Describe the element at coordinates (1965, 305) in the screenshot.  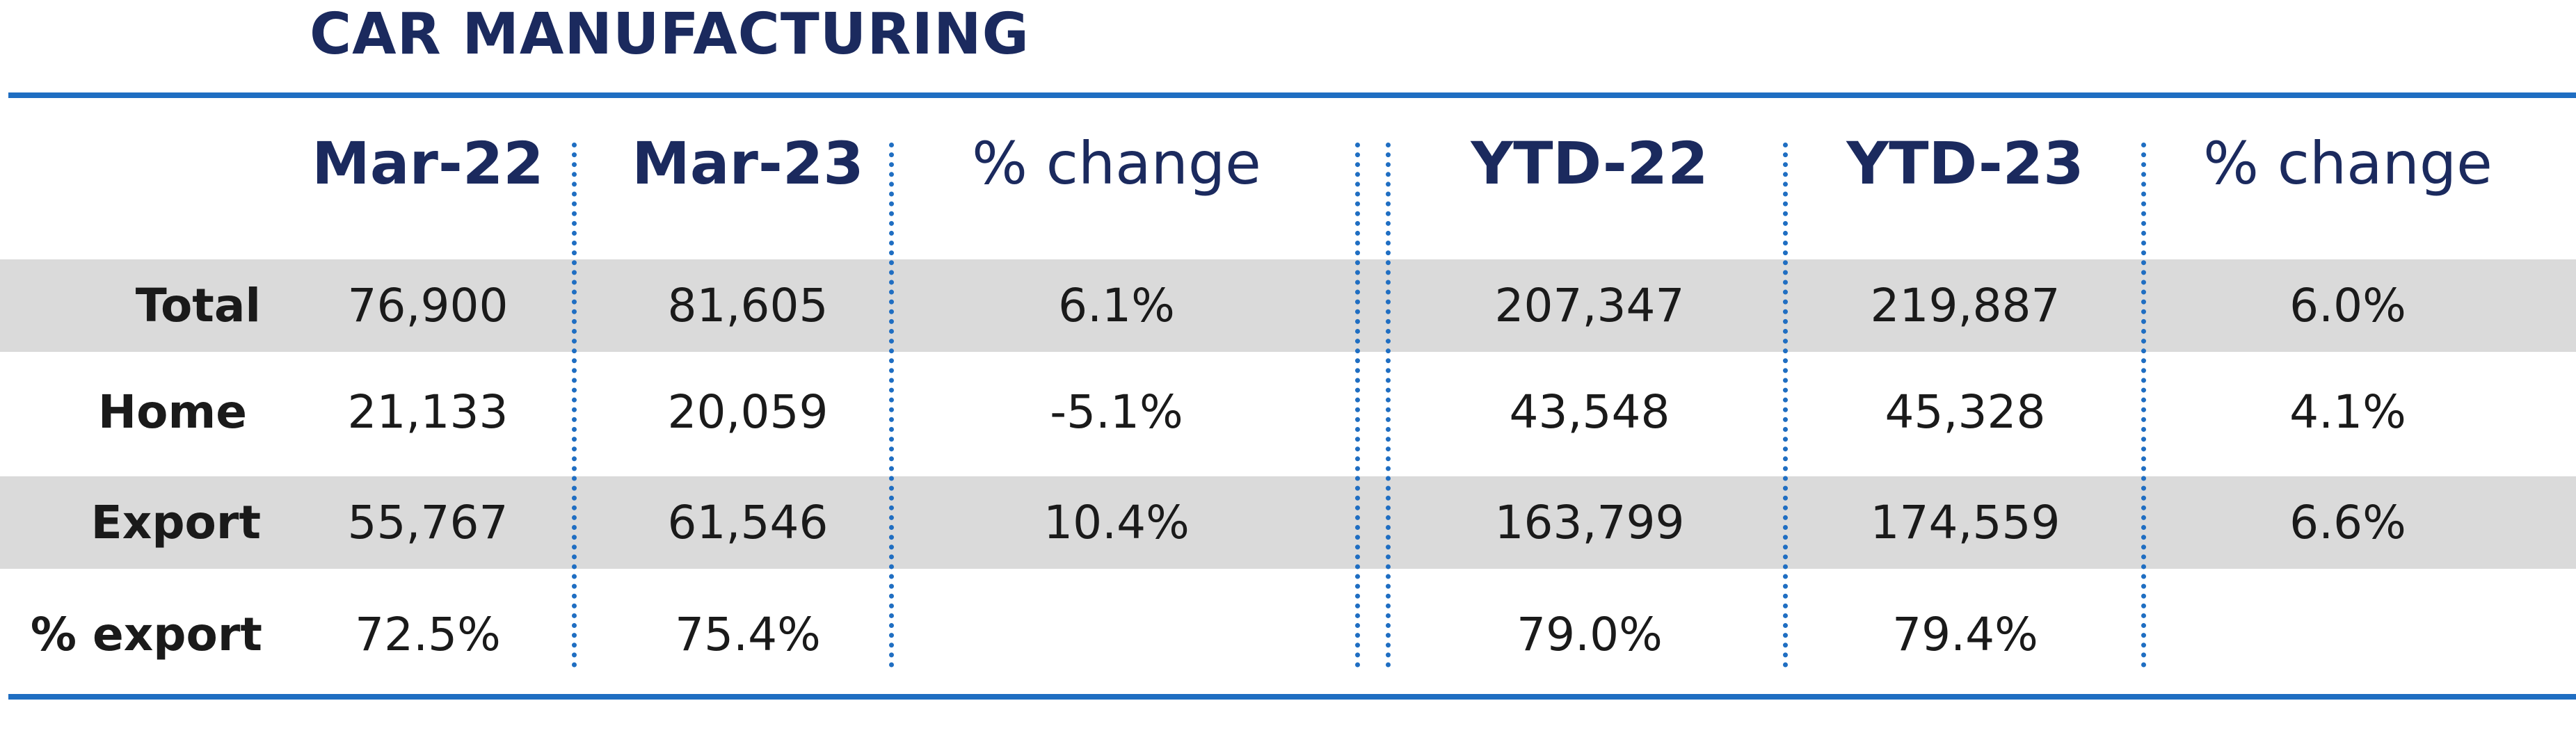
I see `cell-total-ytd-23: 219,887` at that location.